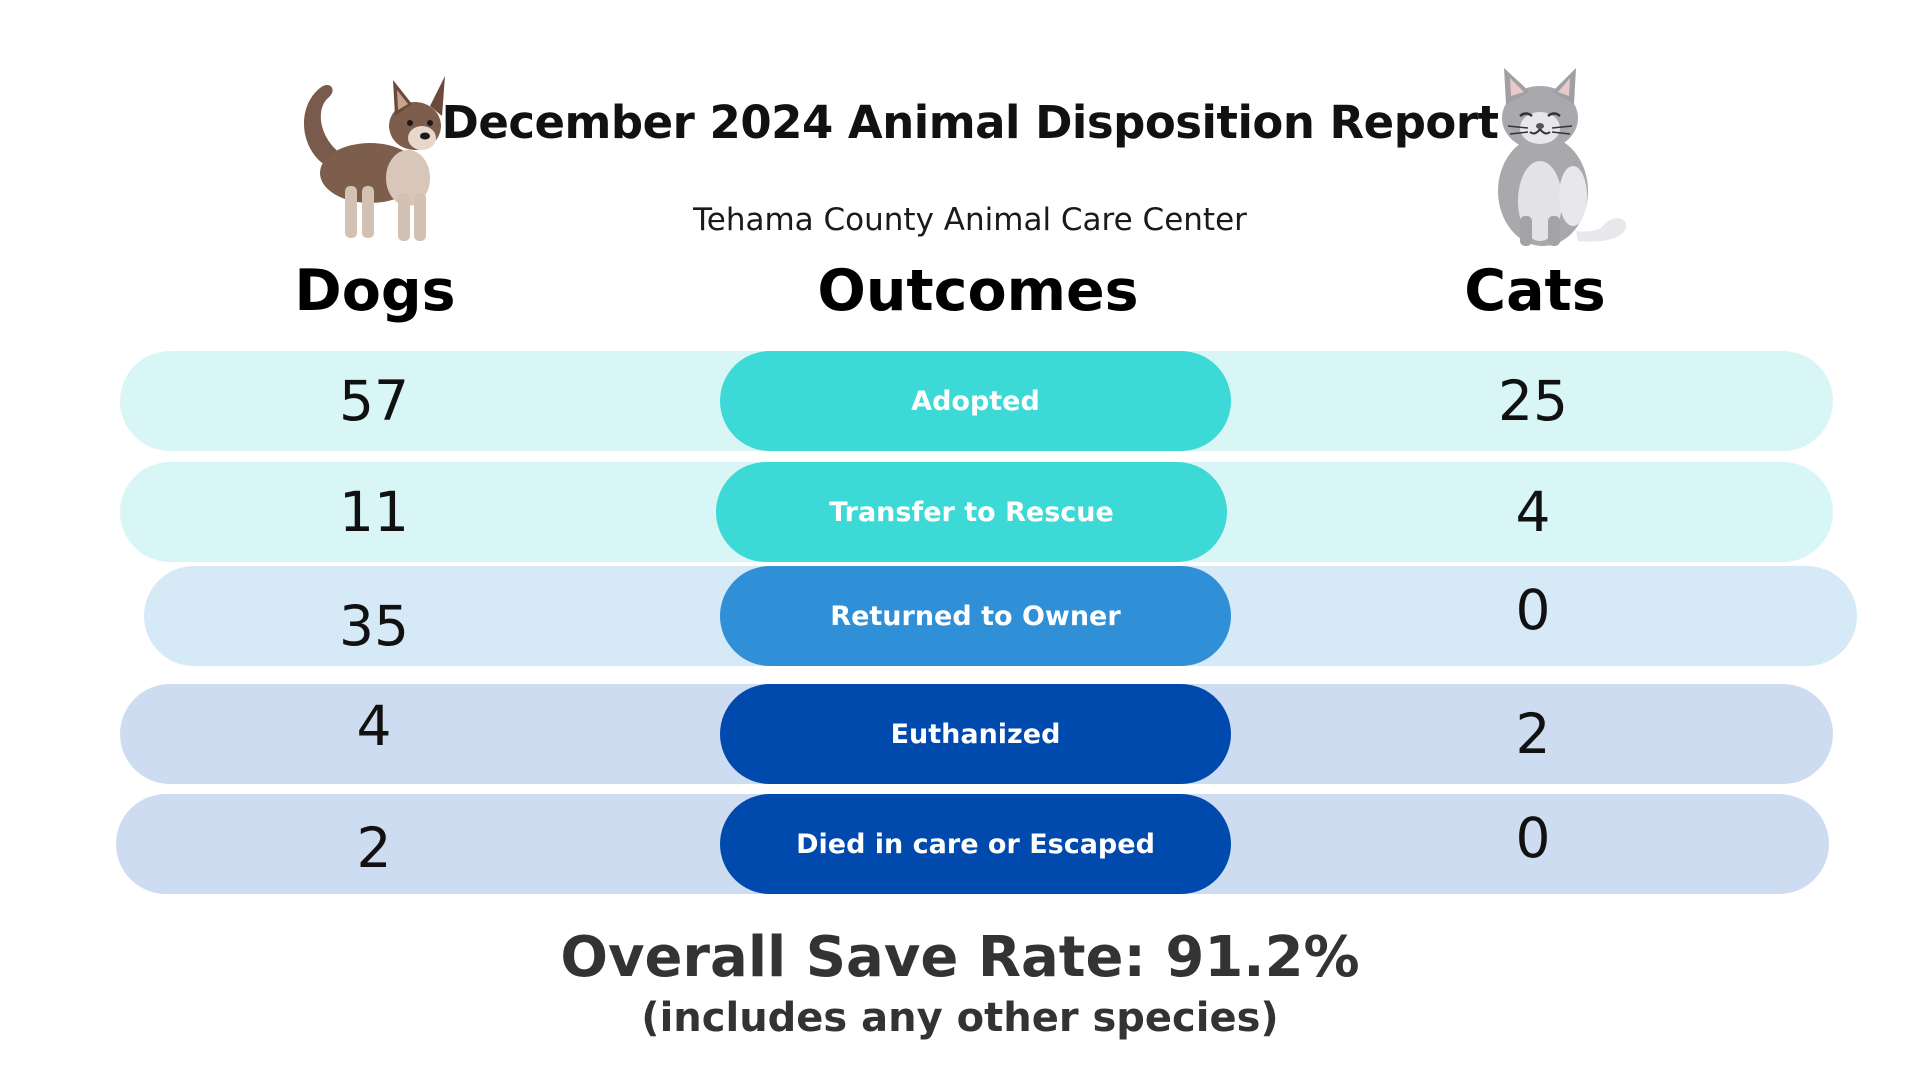  What do you see at coordinates (1533, 512) in the screenshot?
I see `cats-count: 4` at bounding box center [1533, 512].